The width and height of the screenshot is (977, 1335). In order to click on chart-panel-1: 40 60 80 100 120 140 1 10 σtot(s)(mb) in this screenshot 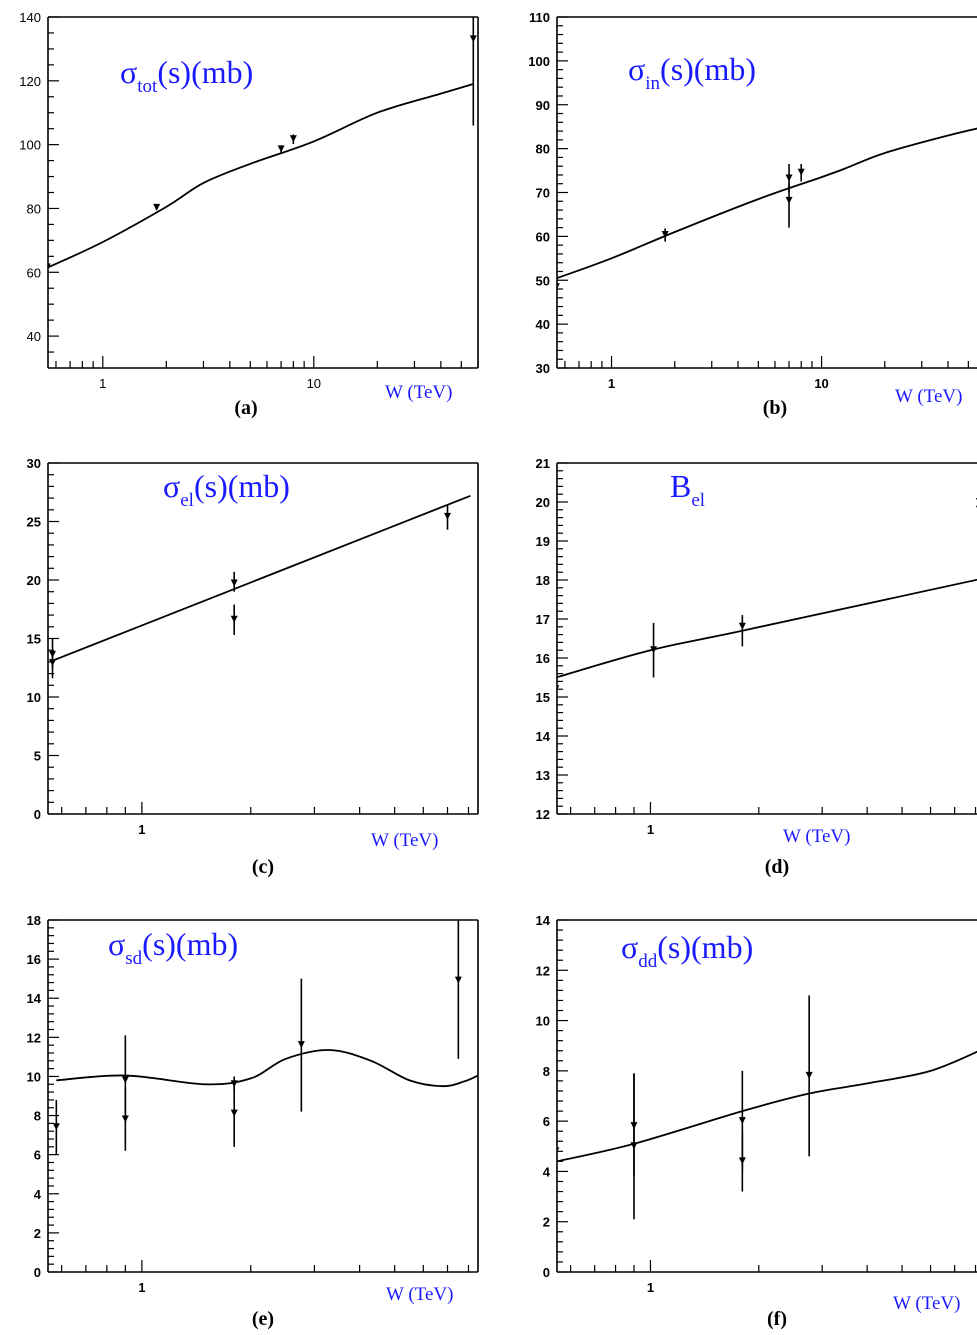, I will do `click(249, 200)`.